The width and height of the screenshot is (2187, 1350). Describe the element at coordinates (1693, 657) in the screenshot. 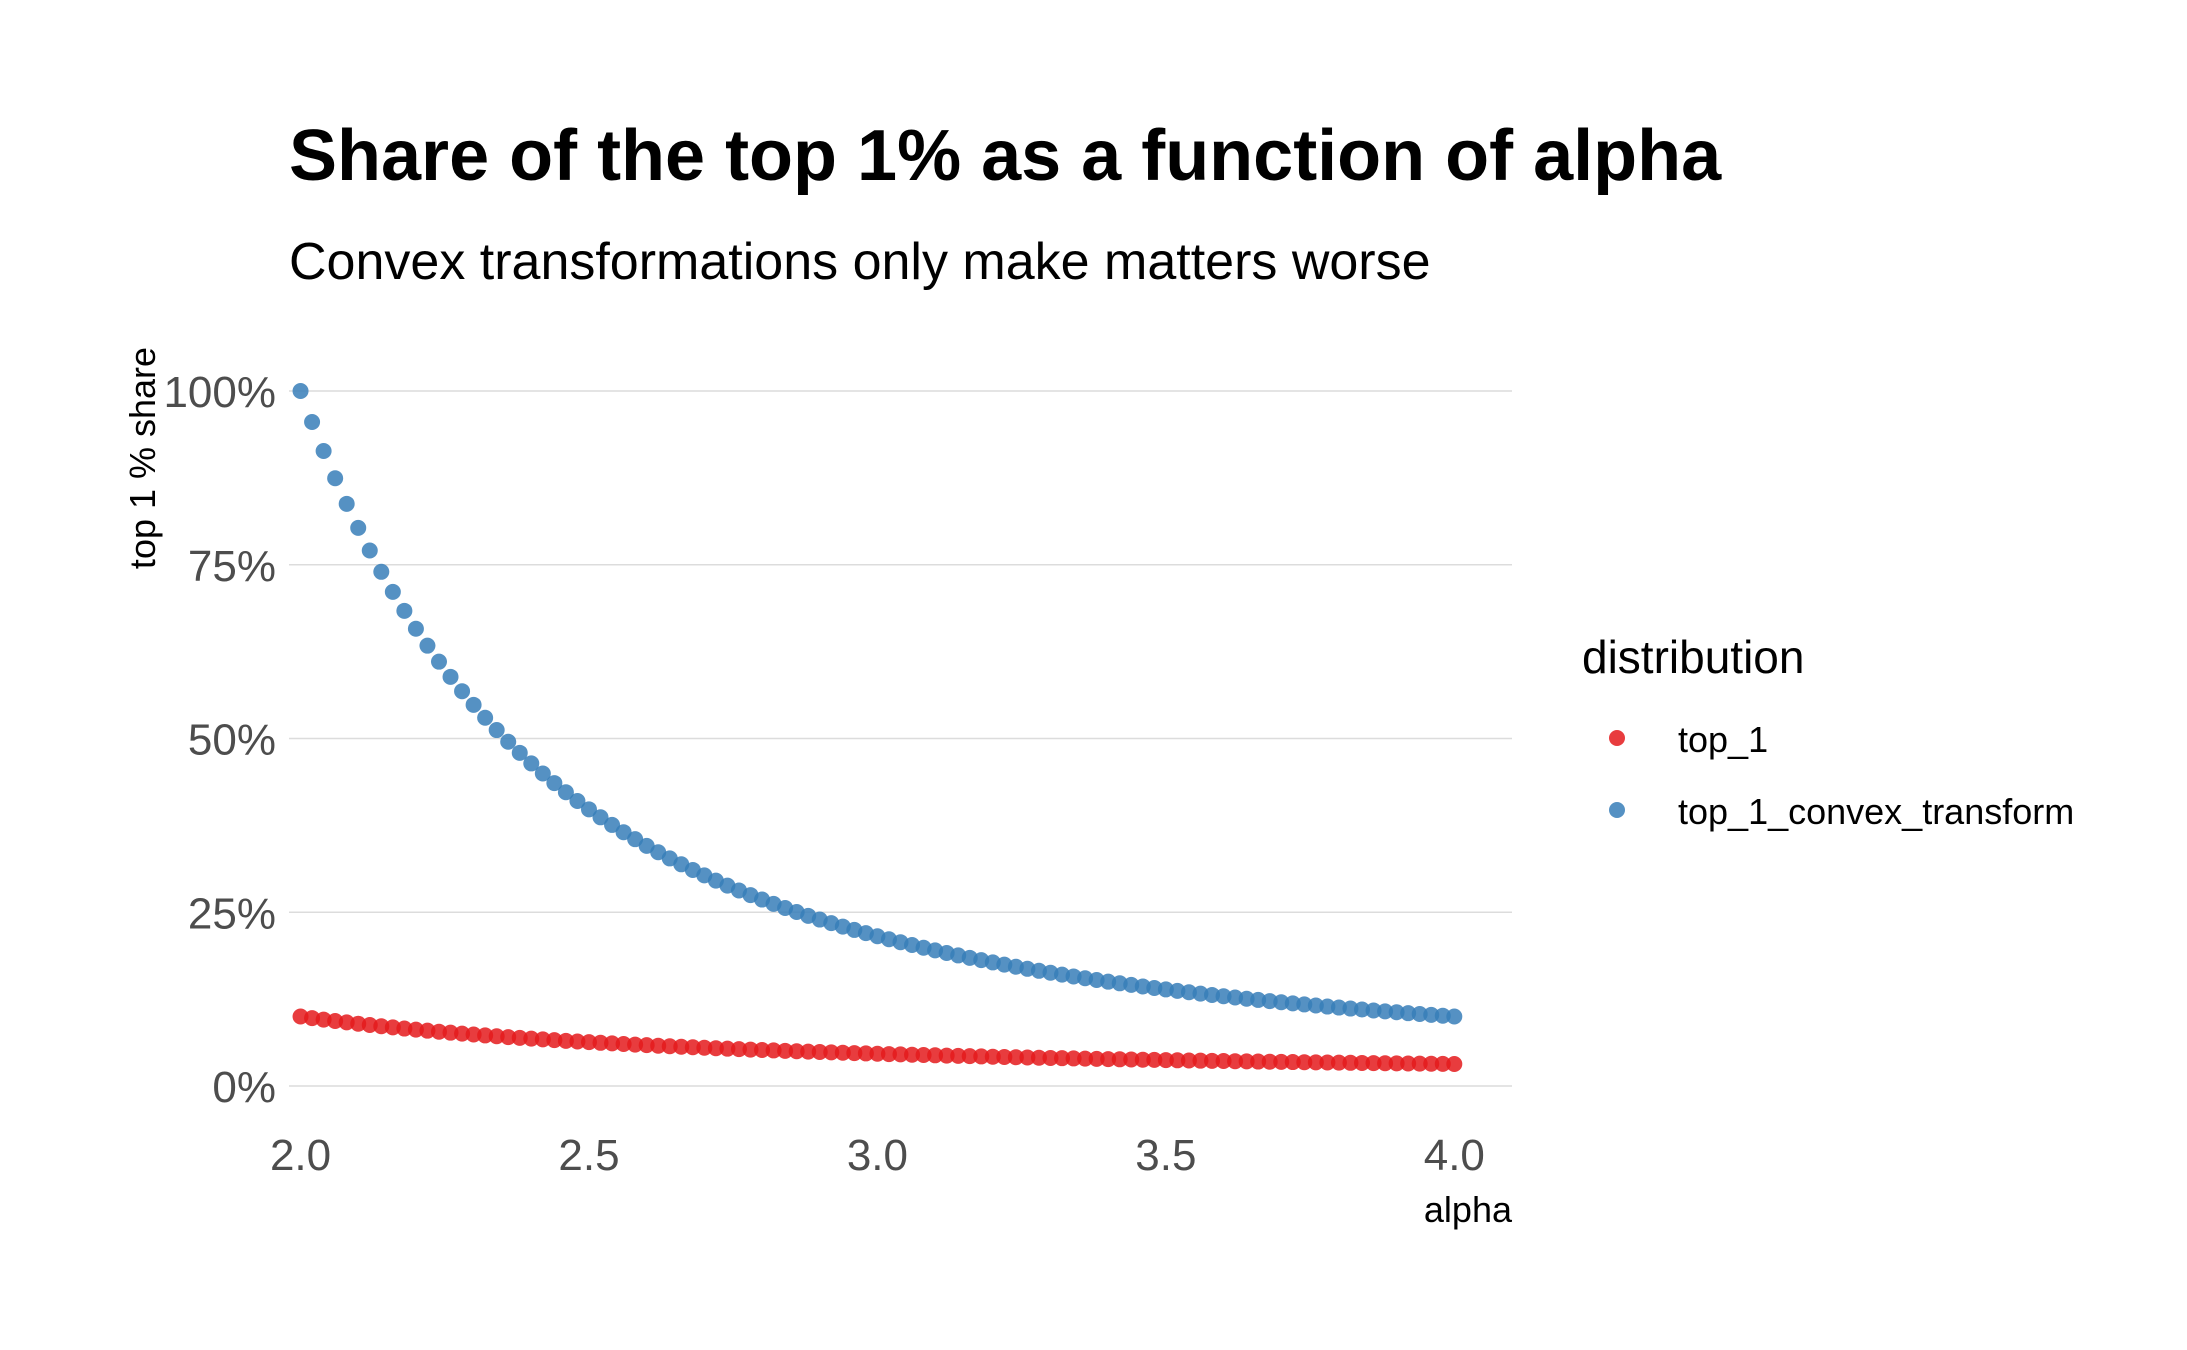

I see `legend-title: distribution` at that location.